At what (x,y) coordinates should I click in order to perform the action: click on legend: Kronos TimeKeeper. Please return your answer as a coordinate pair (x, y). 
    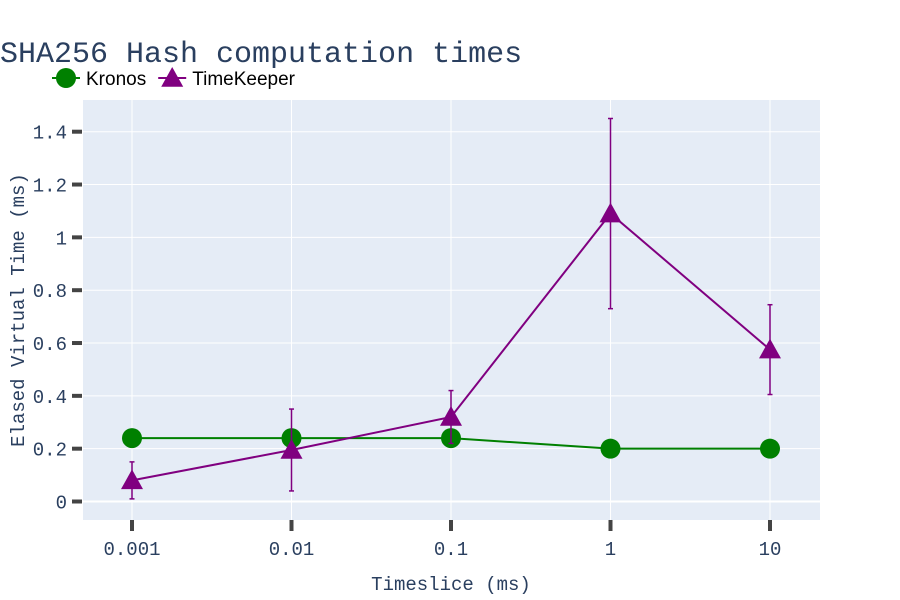
    Looking at the image, I should click on (174, 78).